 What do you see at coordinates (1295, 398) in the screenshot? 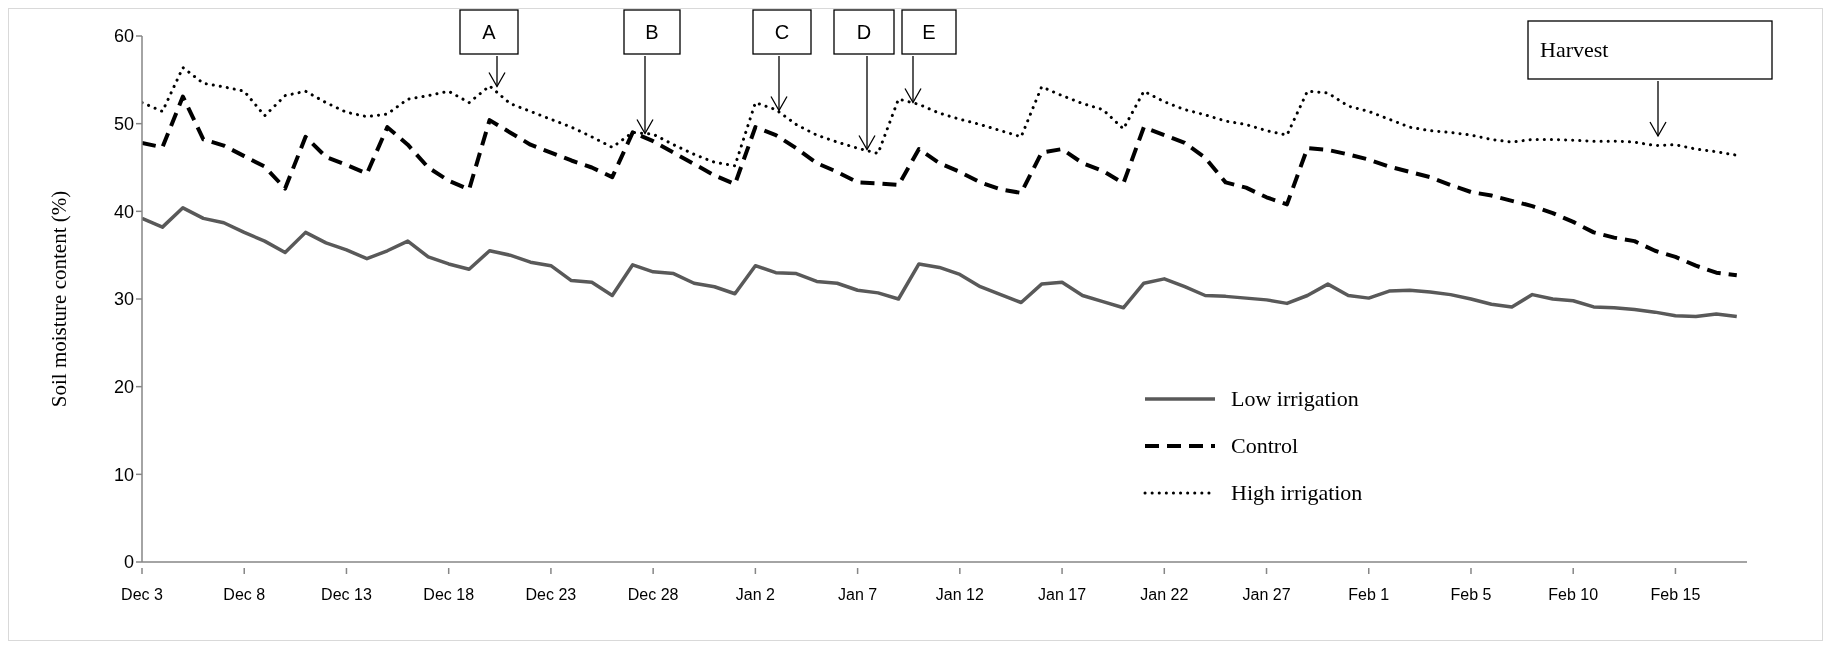
I see `legend-label: Low irrigation` at bounding box center [1295, 398].